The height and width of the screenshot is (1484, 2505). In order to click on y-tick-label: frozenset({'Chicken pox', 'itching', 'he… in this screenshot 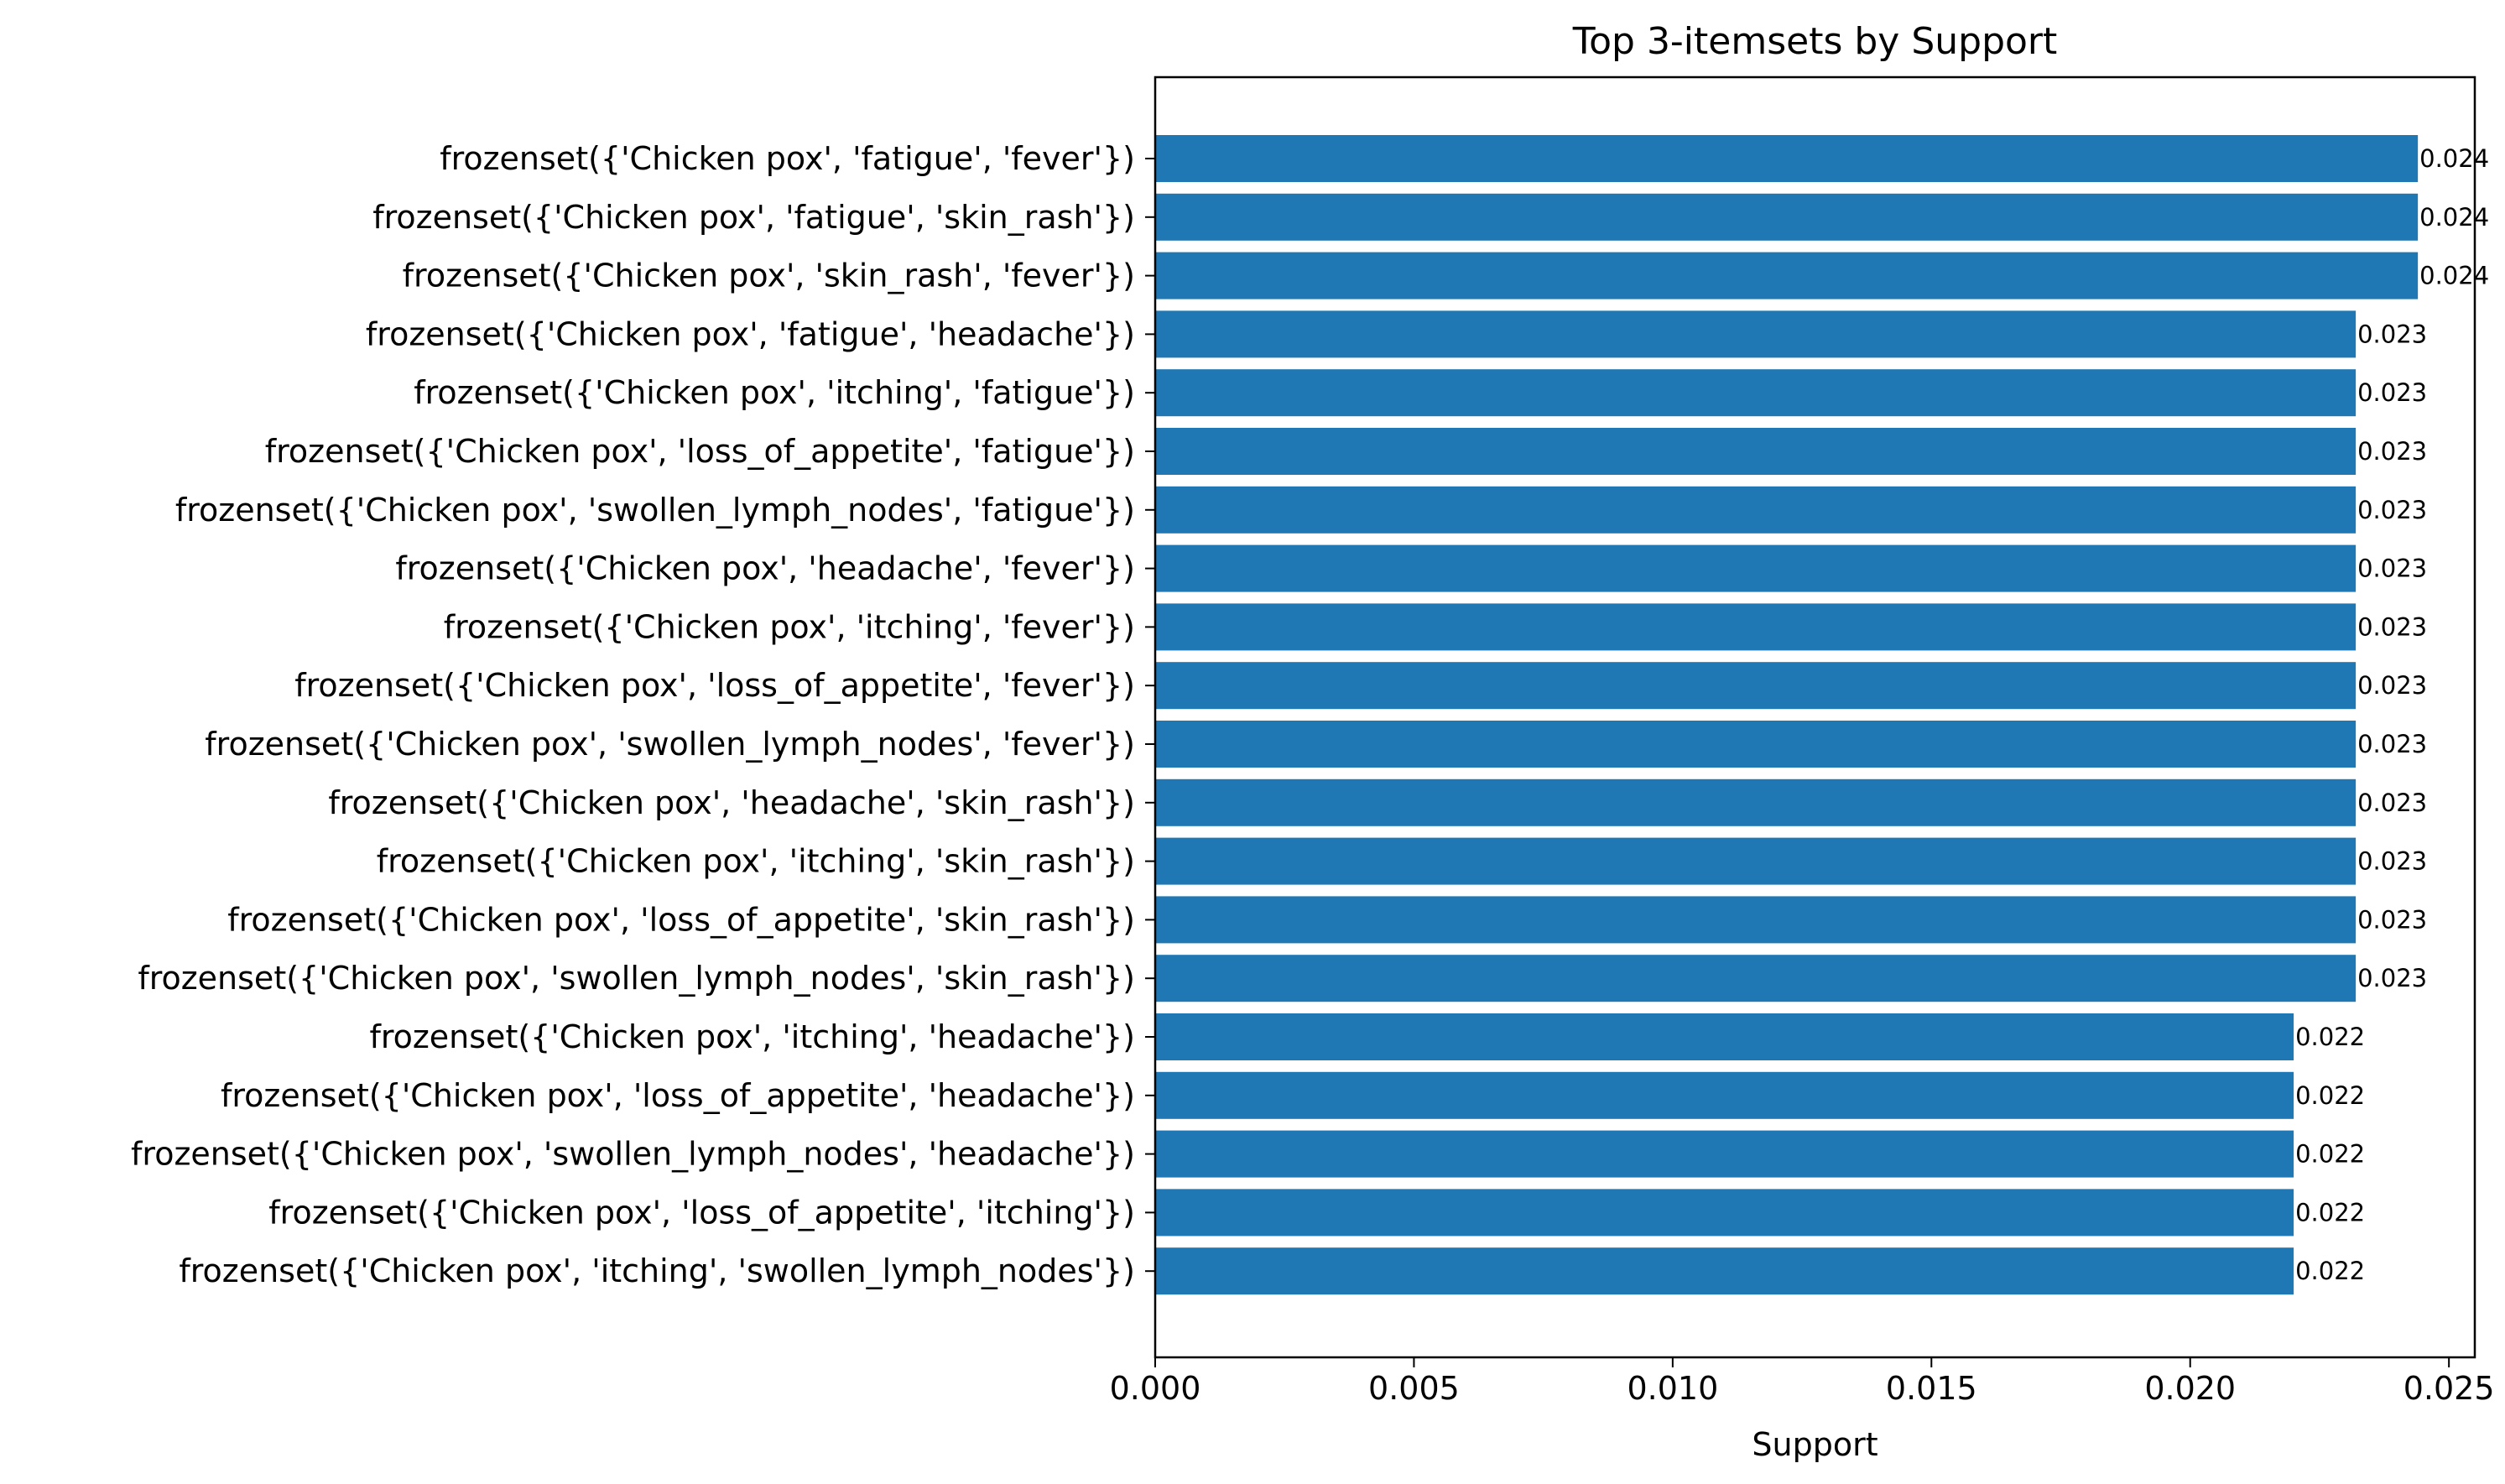, I will do `click(752, 1036)`.